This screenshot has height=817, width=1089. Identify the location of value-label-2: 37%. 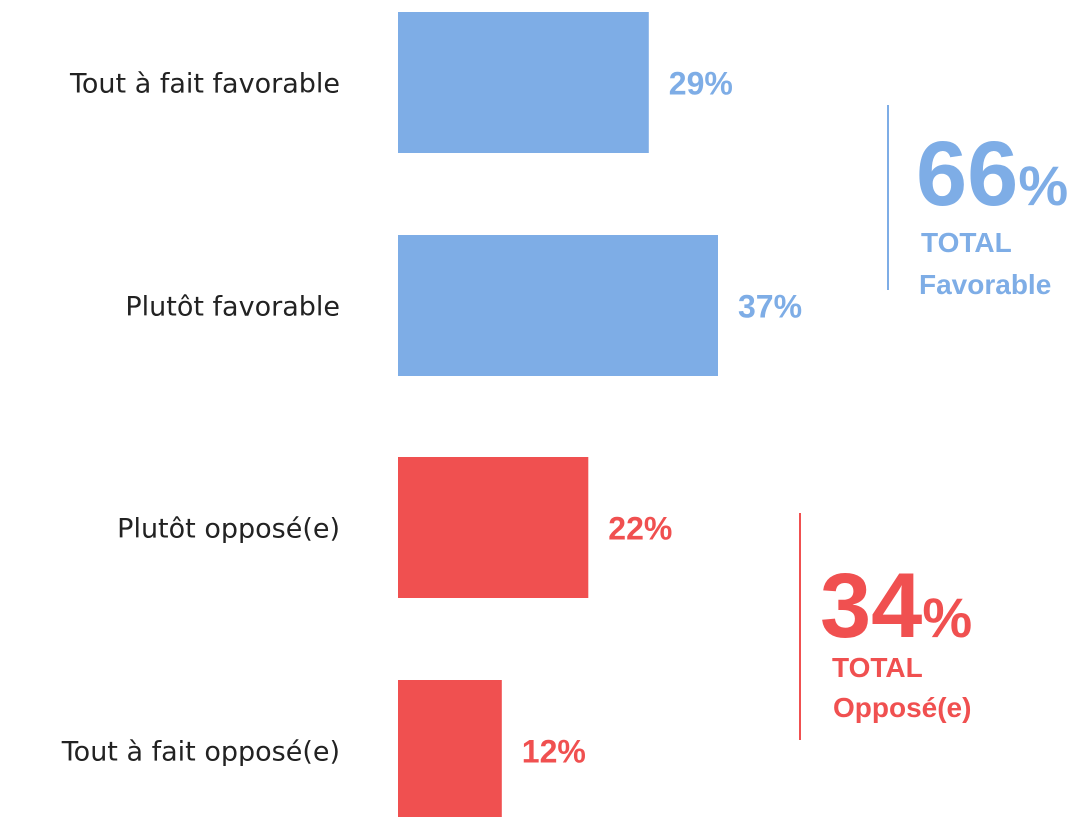
(770, 307).